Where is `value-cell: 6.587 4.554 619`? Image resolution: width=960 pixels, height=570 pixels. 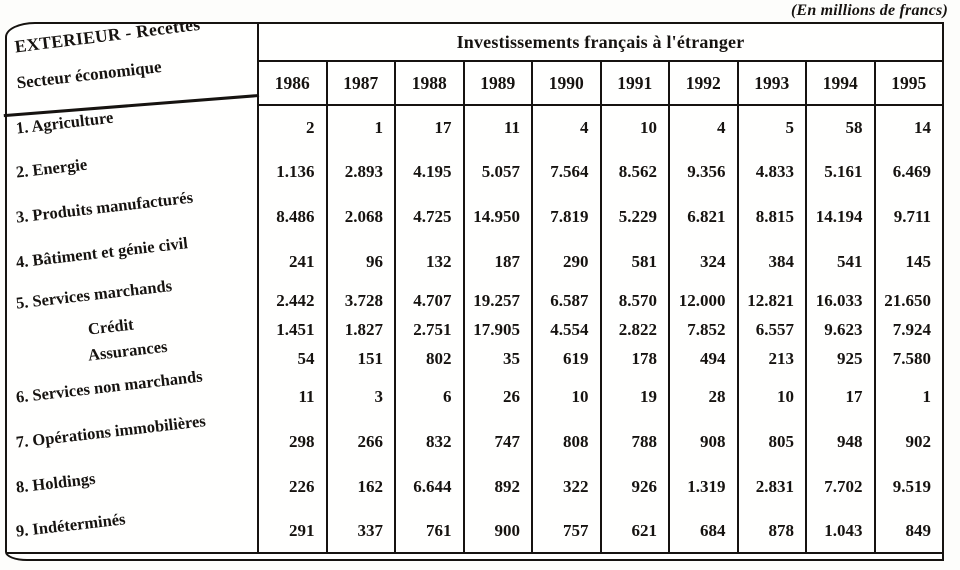 value-cell: 6.587 4.554 619 is located at coordinates (565, 329).